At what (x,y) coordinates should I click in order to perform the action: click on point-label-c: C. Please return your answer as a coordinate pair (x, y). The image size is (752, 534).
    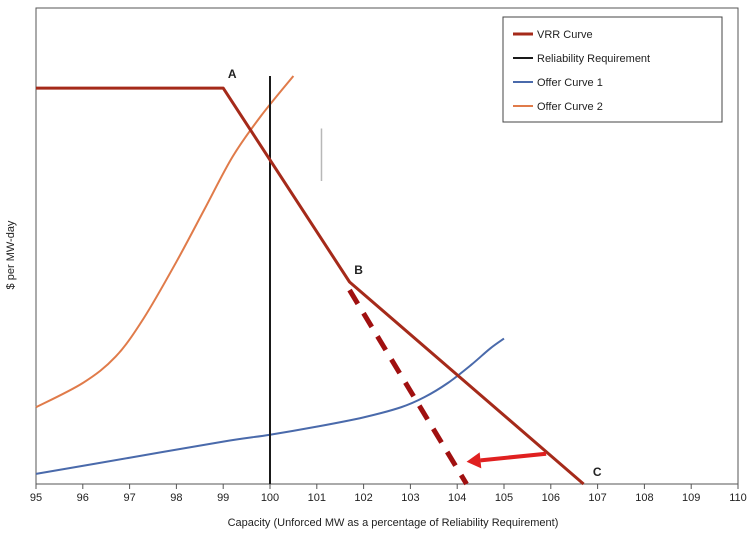
    Looking at the image, I should click on (597, 472).